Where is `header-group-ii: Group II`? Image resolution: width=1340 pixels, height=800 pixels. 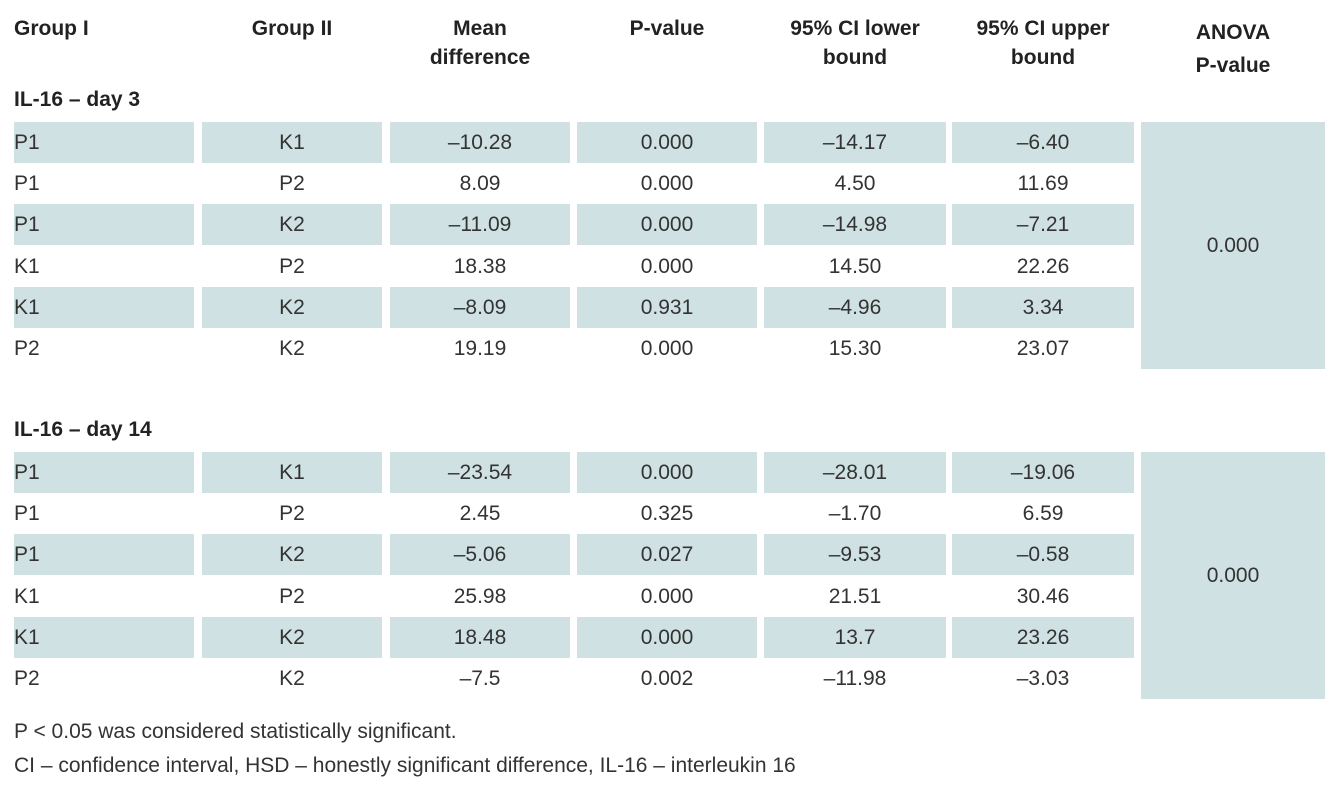
header-group-ii: Group II is located at coordinates (292, 28).